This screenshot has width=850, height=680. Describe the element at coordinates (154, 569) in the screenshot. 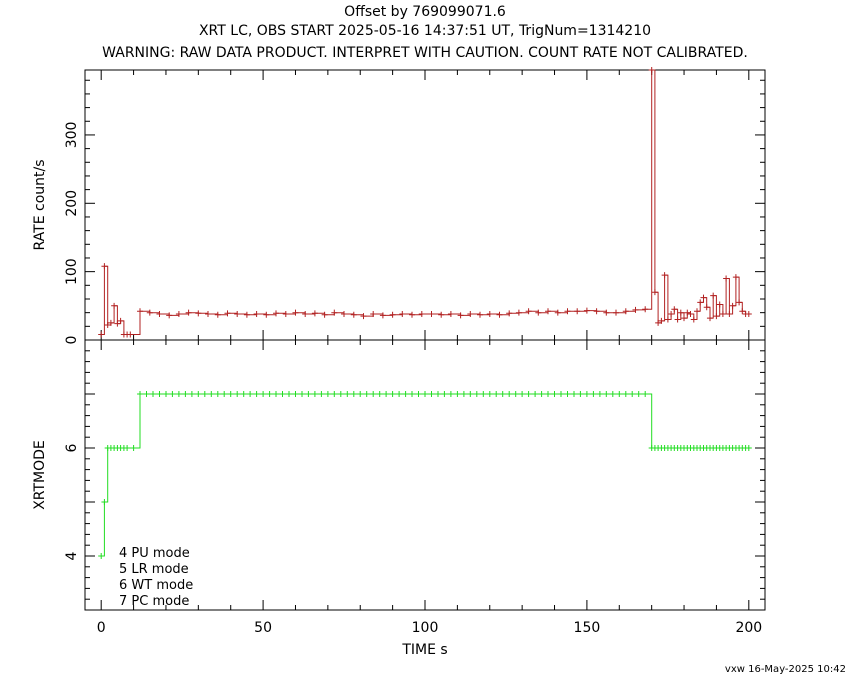

I see `legend-entry: 5 LR mode` at that location.